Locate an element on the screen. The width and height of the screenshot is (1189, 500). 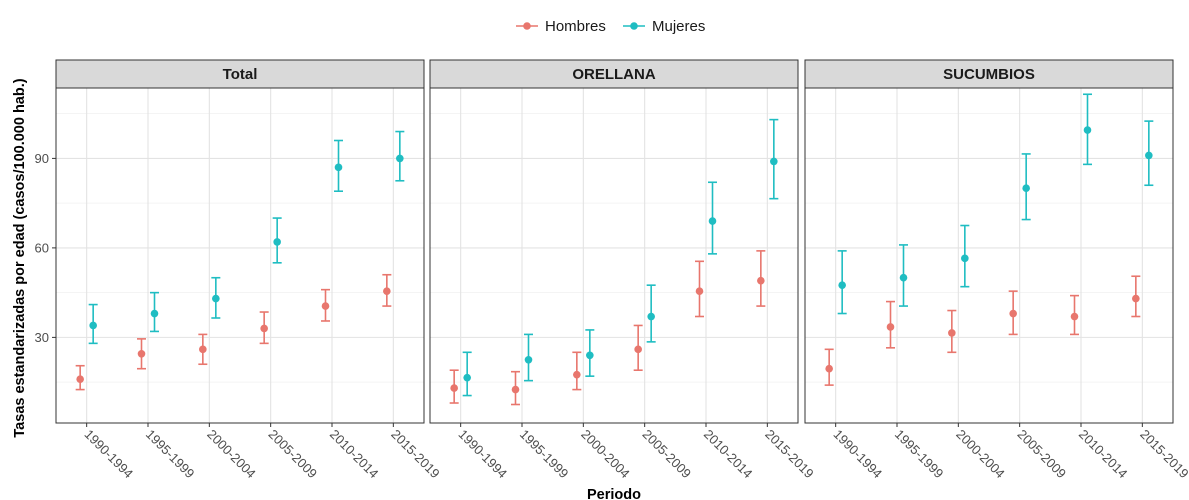
x-axis-title: Periodo is located at coordinates (614, 493).